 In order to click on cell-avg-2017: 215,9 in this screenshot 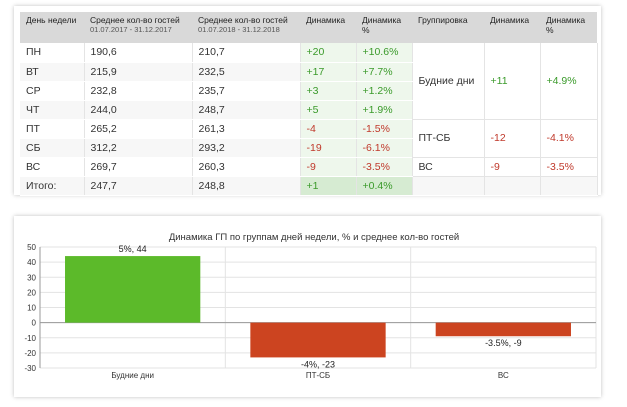, I will do `click(138, 72)`.